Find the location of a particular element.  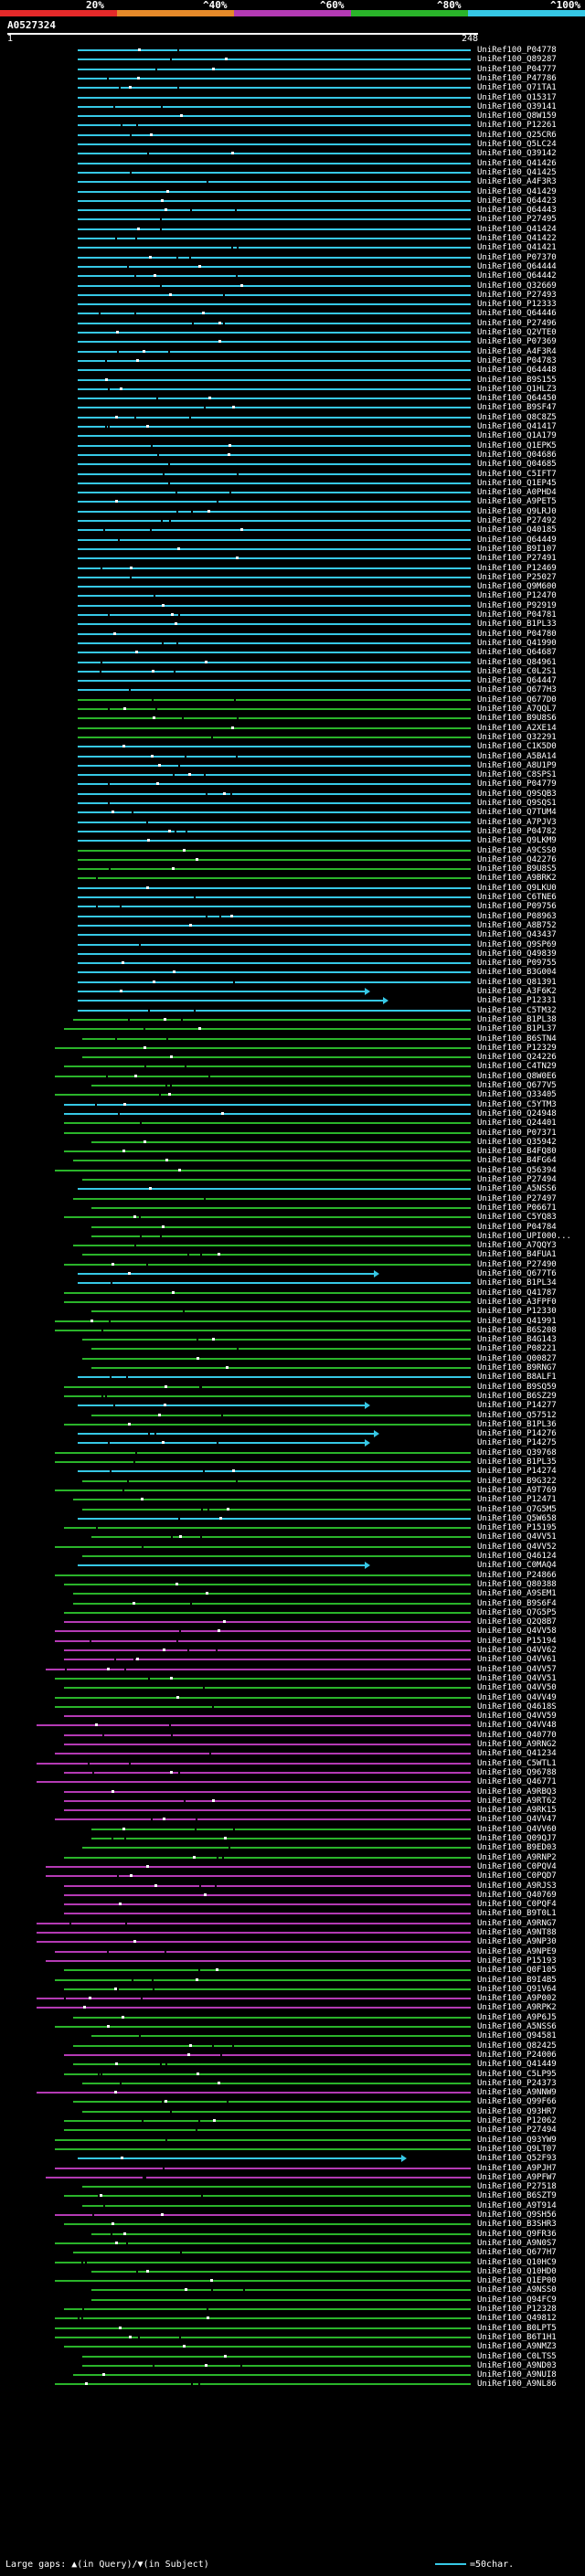

hit-row: UniRef100_A8U1P9 is located at coordinates (293, 765).